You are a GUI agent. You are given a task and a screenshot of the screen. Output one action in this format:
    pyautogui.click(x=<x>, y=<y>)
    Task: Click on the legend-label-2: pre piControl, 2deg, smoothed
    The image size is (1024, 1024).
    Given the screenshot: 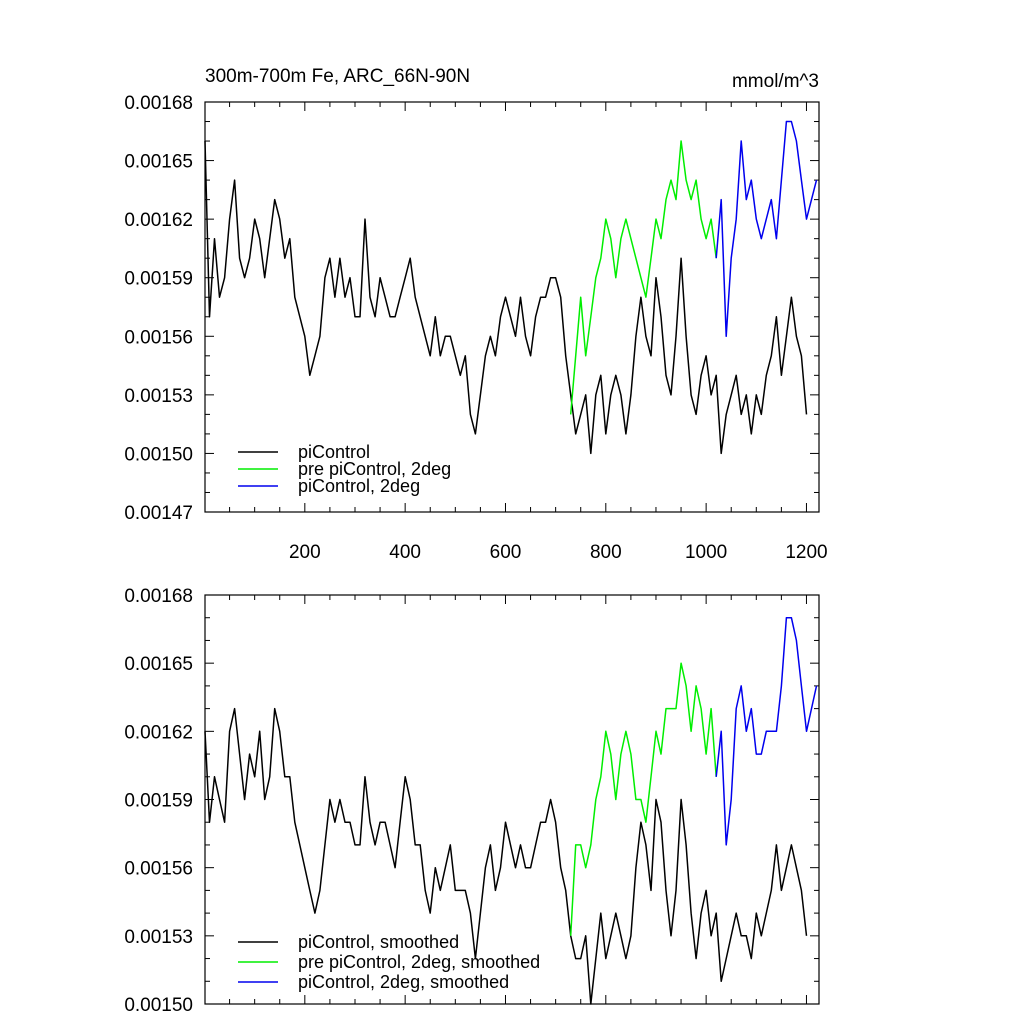 What is the action you would take?
    pyautogui.click(x=419, y=962)
    